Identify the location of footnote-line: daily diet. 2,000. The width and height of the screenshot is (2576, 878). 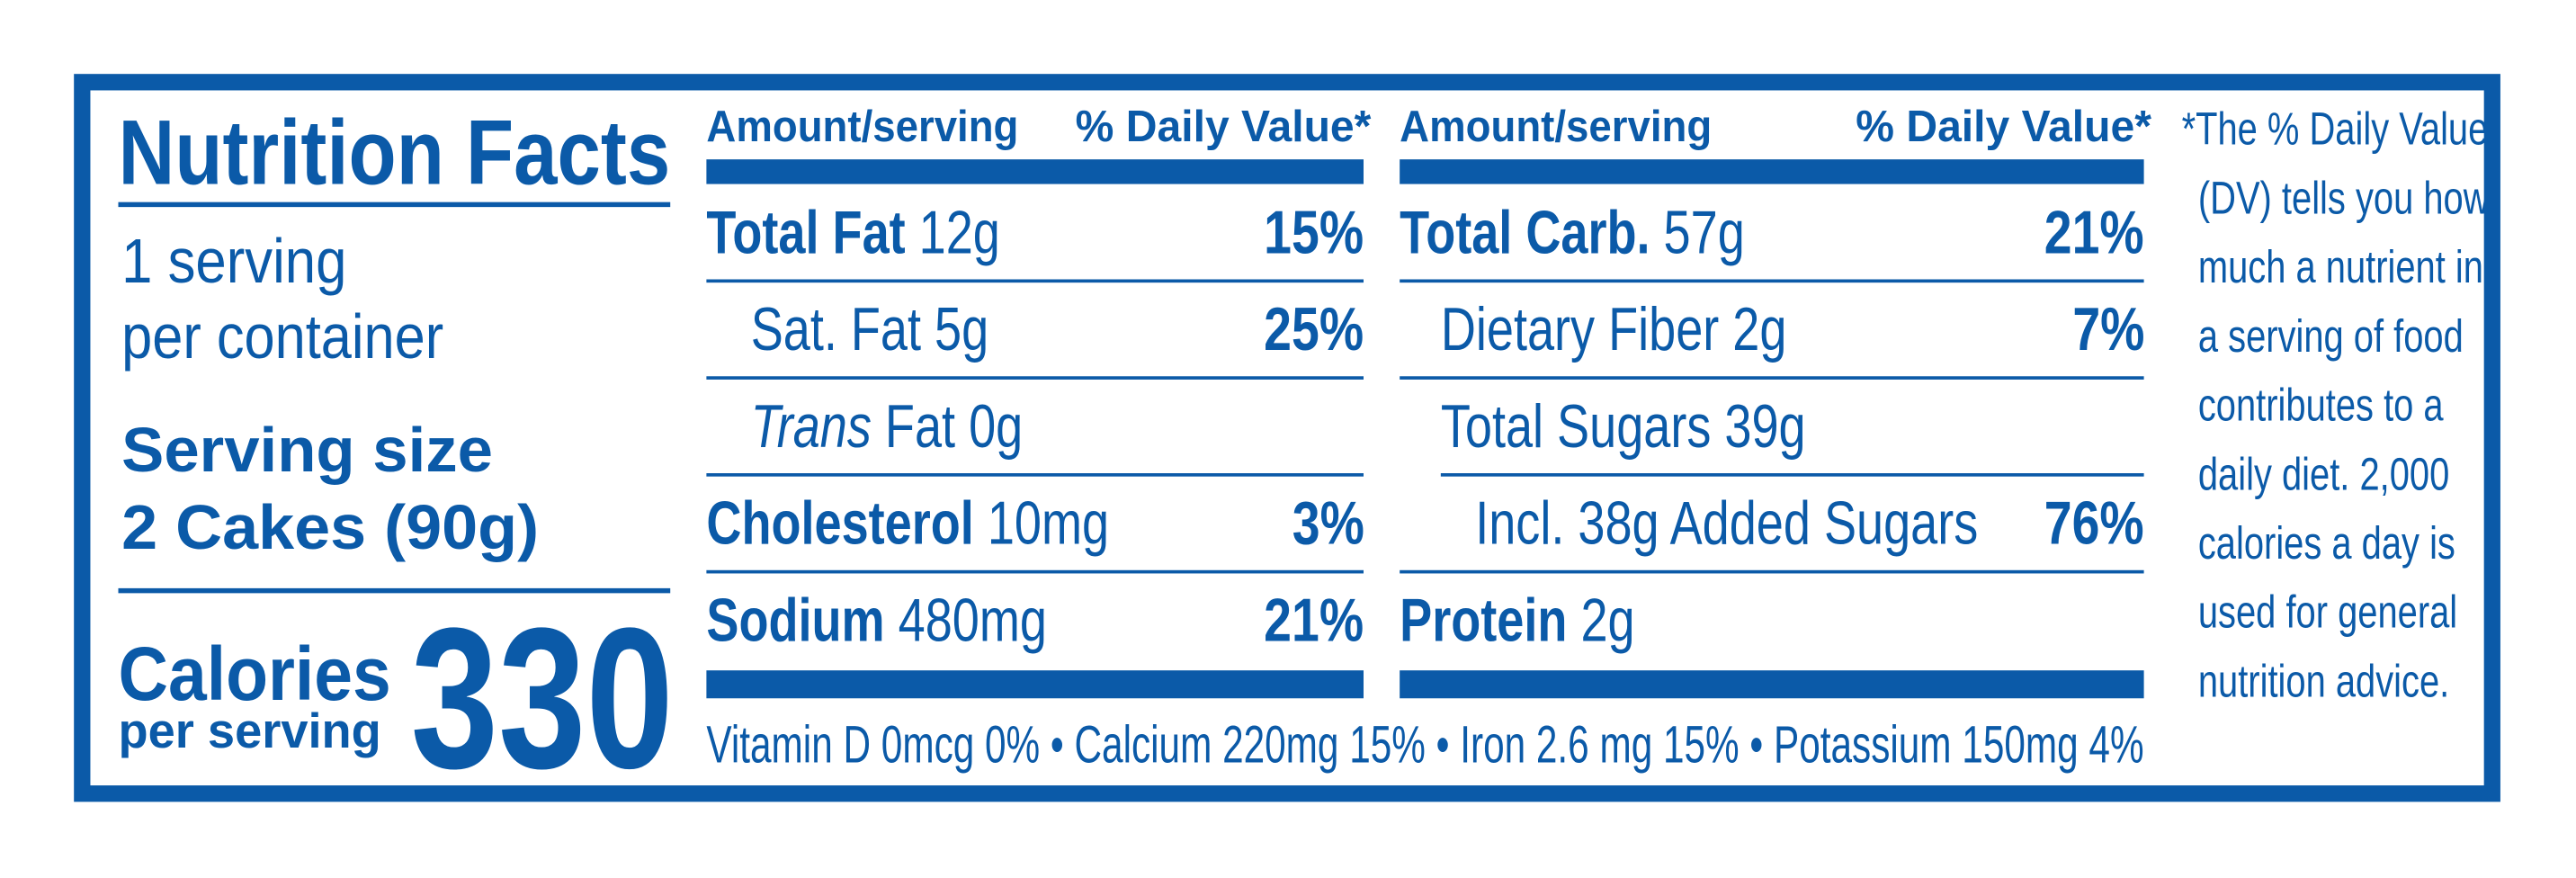
(2359, 475).